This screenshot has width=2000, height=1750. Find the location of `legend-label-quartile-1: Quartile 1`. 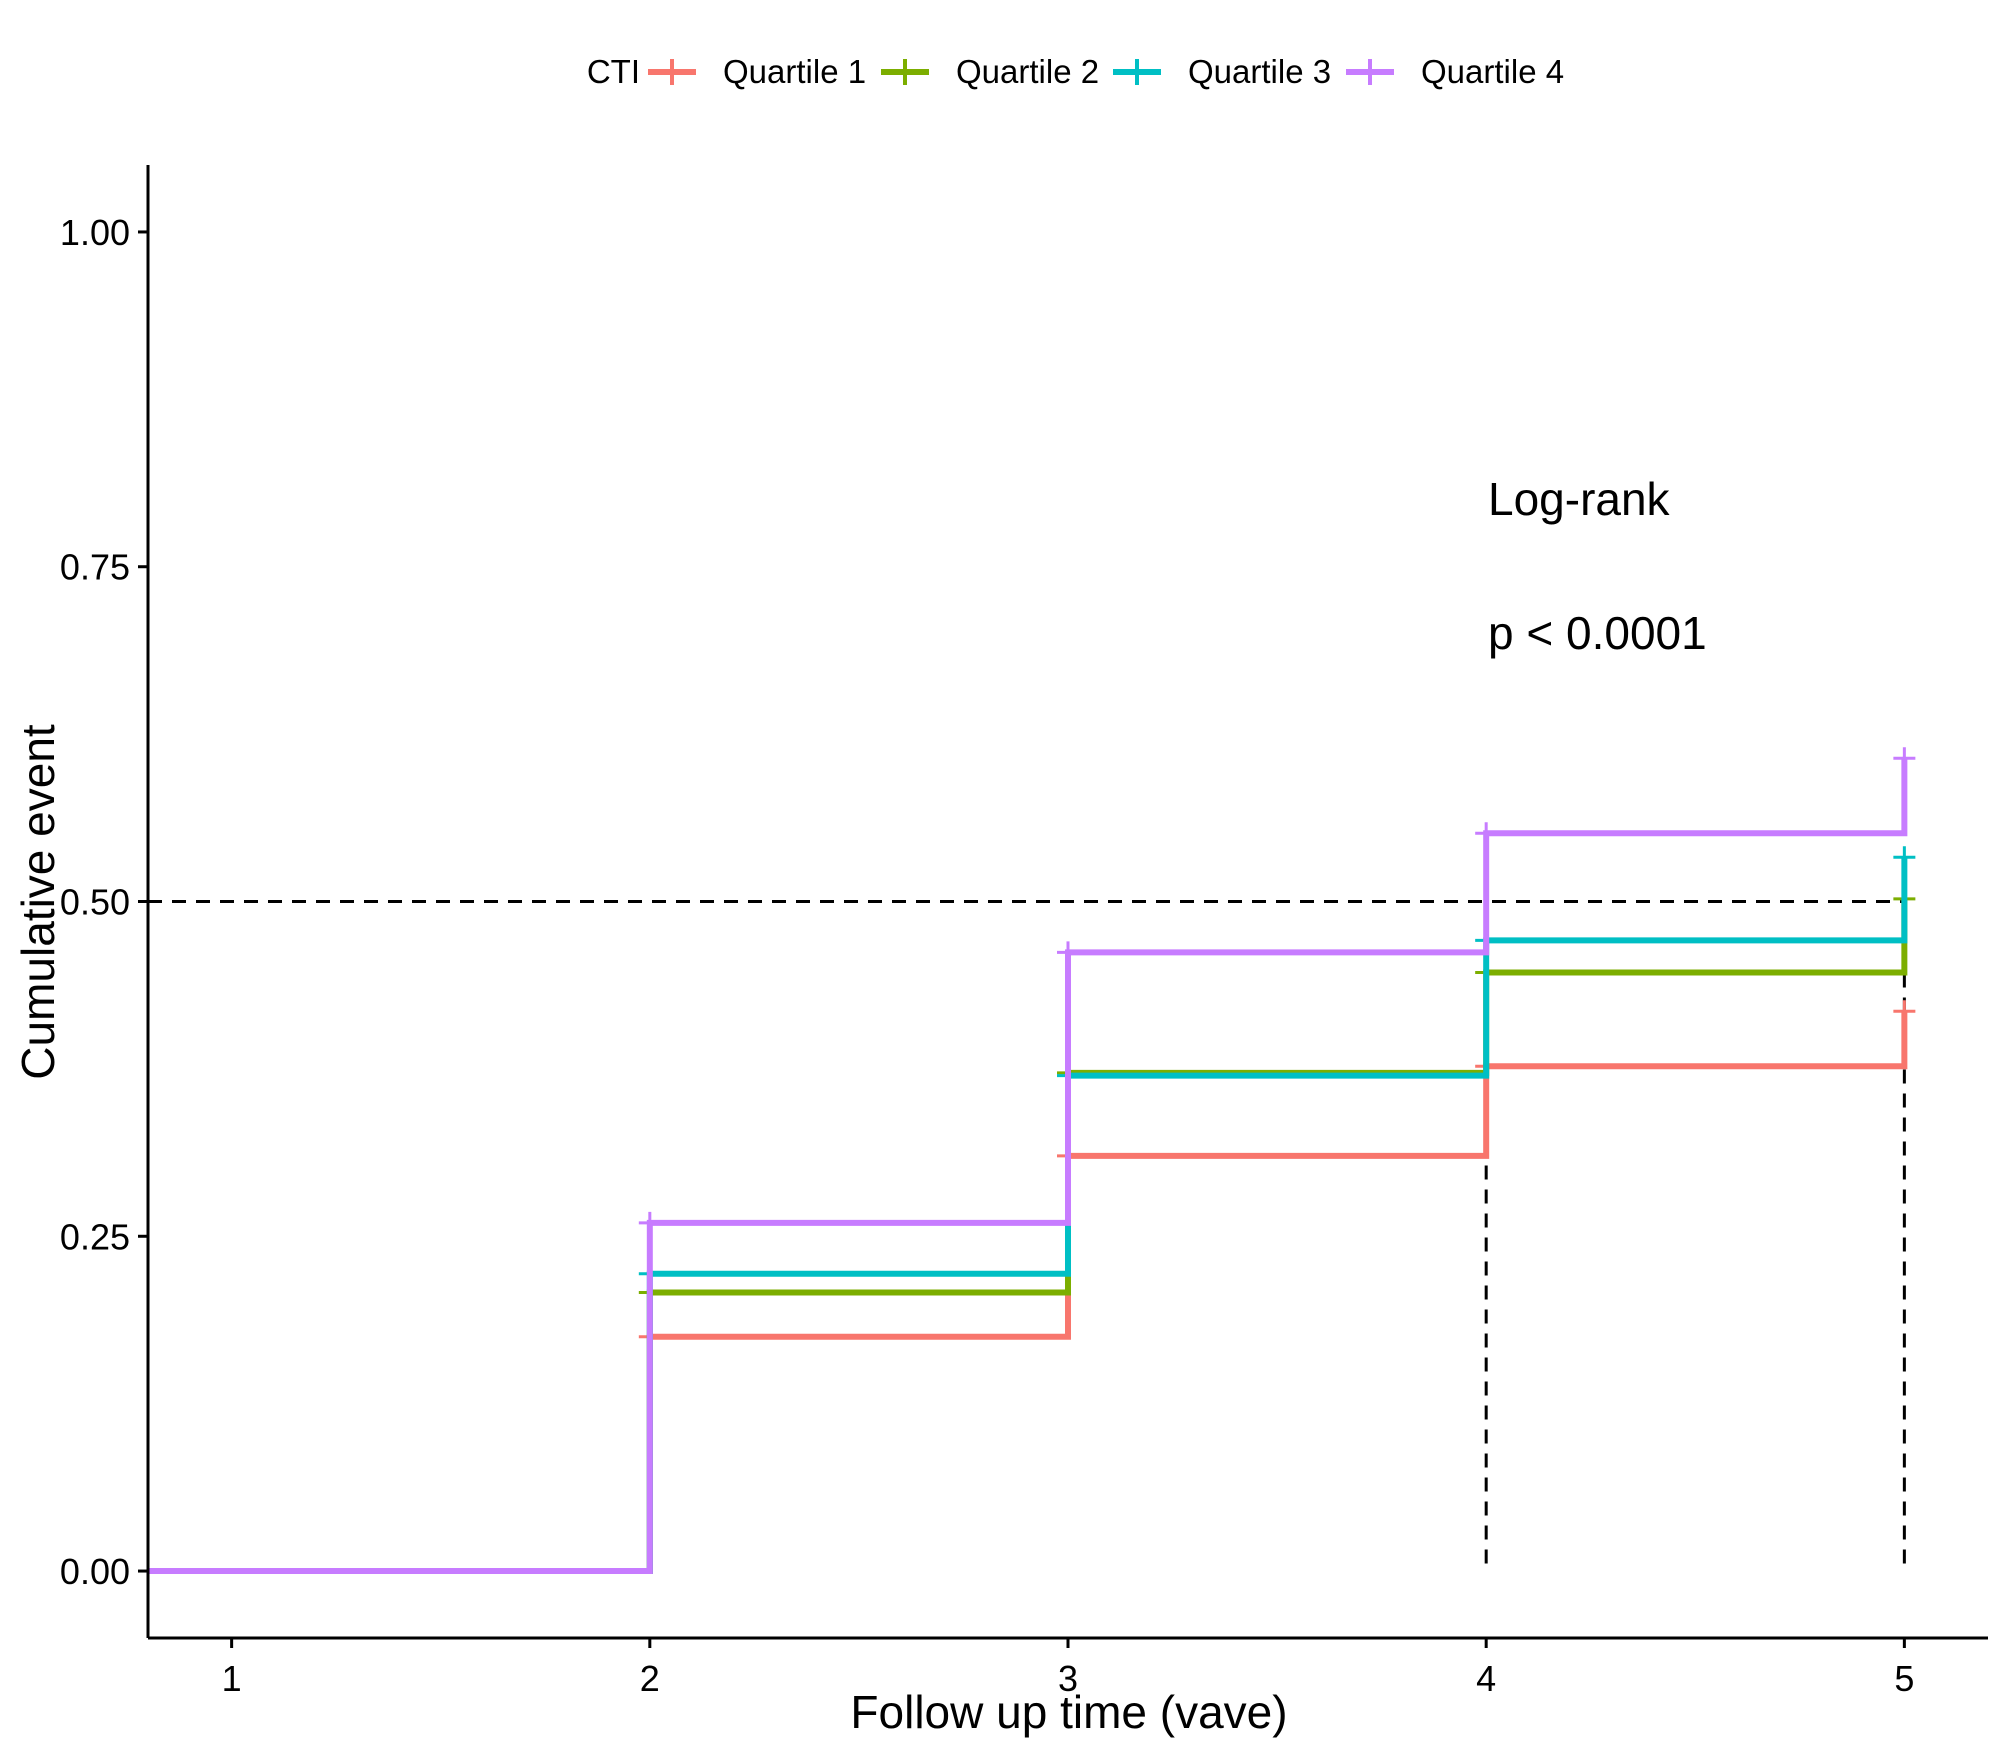

legend-label-quartile-1: Quartile 1 is located at coordinates (794, 71).